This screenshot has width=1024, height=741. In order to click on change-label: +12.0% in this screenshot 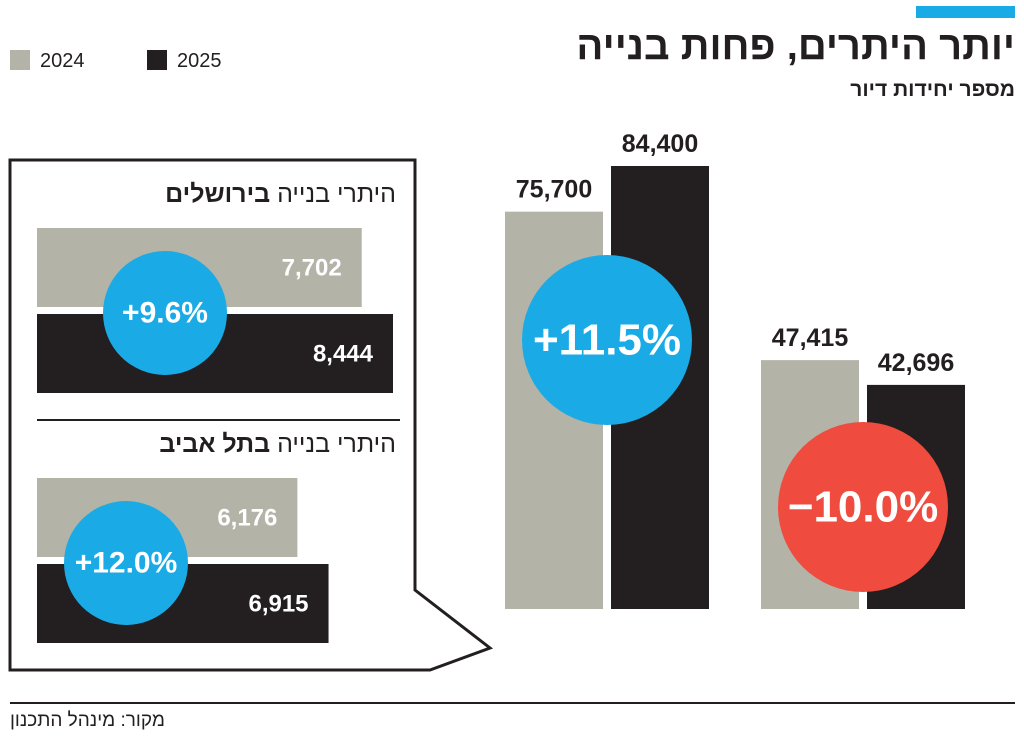, I will do `click(126, 563)`.